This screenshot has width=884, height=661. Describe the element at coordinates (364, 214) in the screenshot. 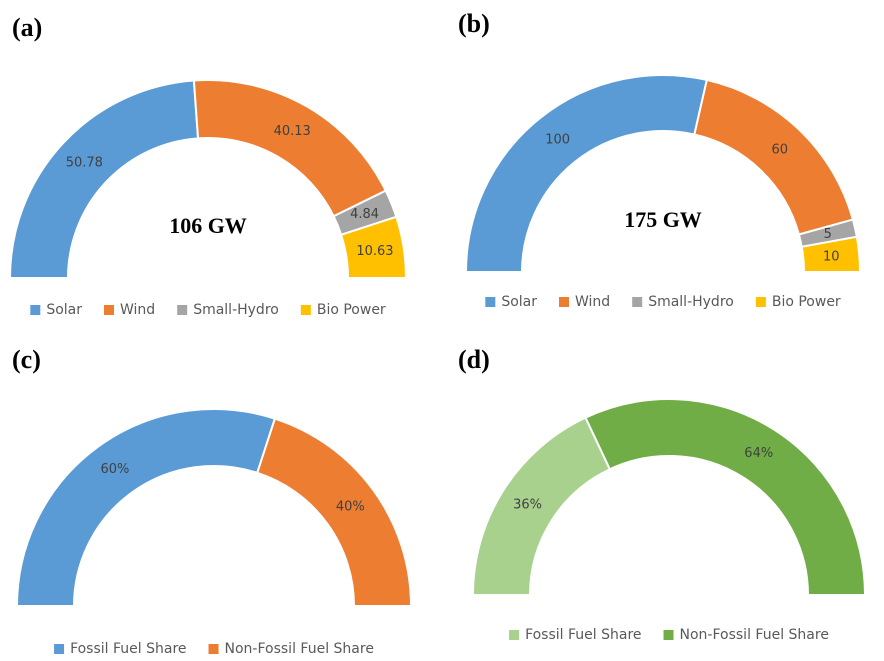

I see `data-label: 4.84` at that location.